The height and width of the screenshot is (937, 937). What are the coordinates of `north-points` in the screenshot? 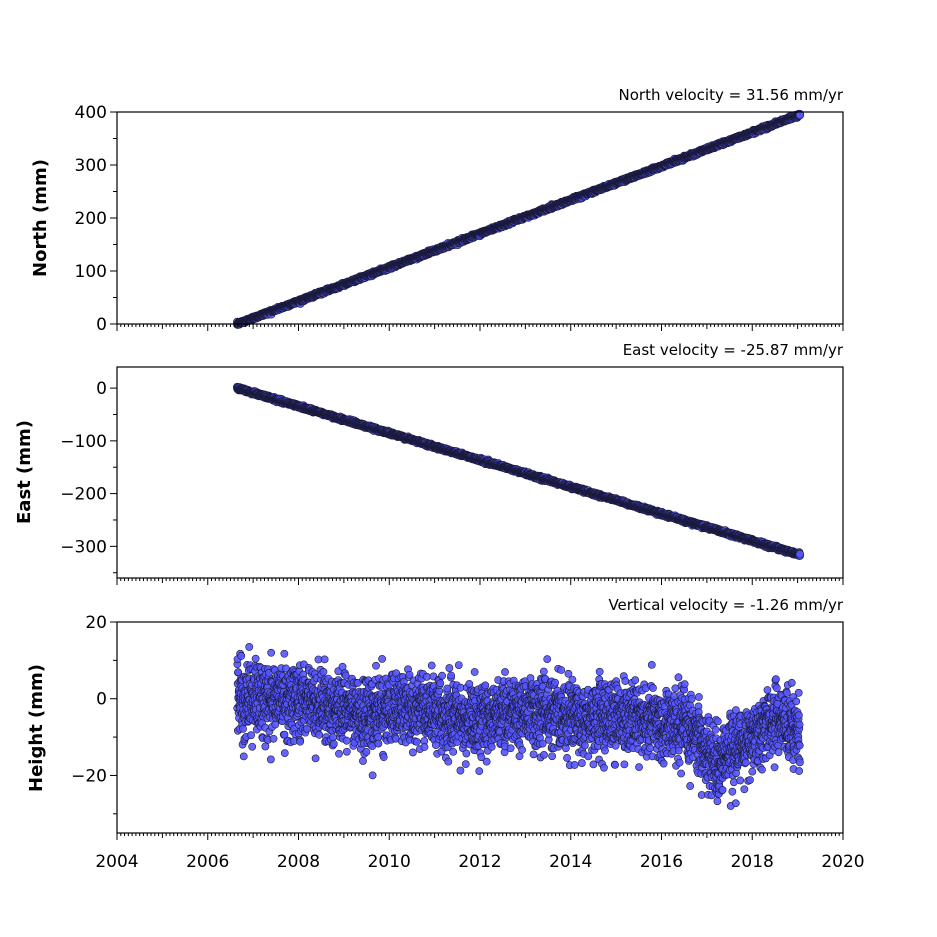 It's located at (519, 219).